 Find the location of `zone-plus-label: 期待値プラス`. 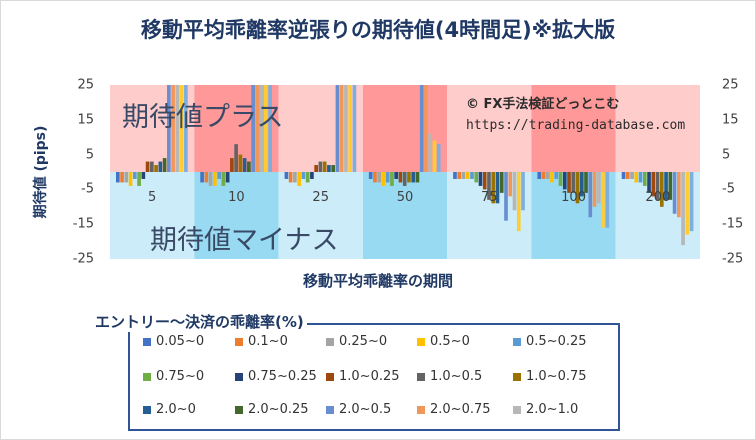

zone-plus-label: 期待値プラス is located at coordinates (203, 117).